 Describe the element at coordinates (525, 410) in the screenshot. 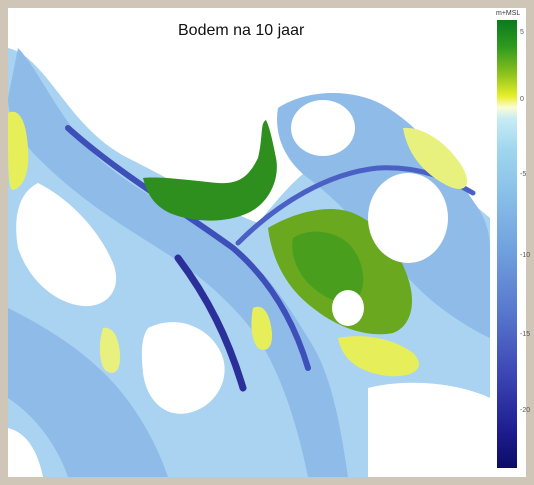

I see `colorbar-tick-minus-20: -20` at that location.